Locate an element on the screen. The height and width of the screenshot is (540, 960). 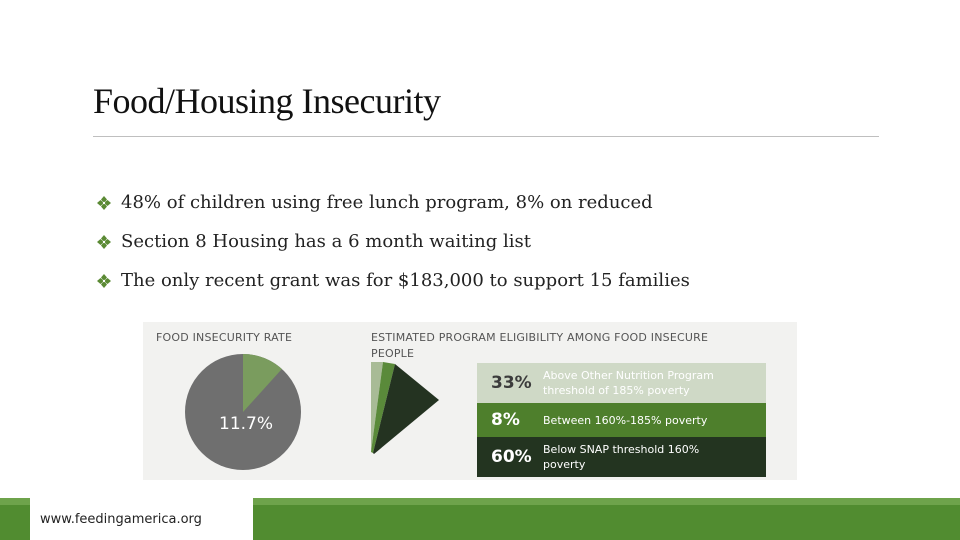
eligibility-row: 8% Between 160%-185% poverty is located at coordinates (621, 420).